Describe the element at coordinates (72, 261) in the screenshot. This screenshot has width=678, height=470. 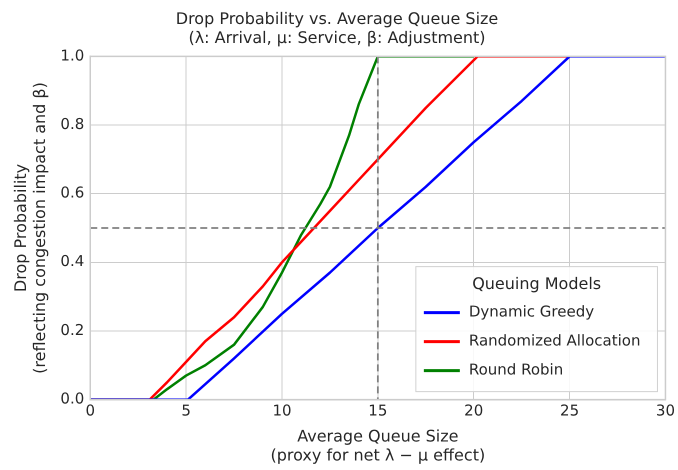
I see `y-tick-label: 0.4` at that location.